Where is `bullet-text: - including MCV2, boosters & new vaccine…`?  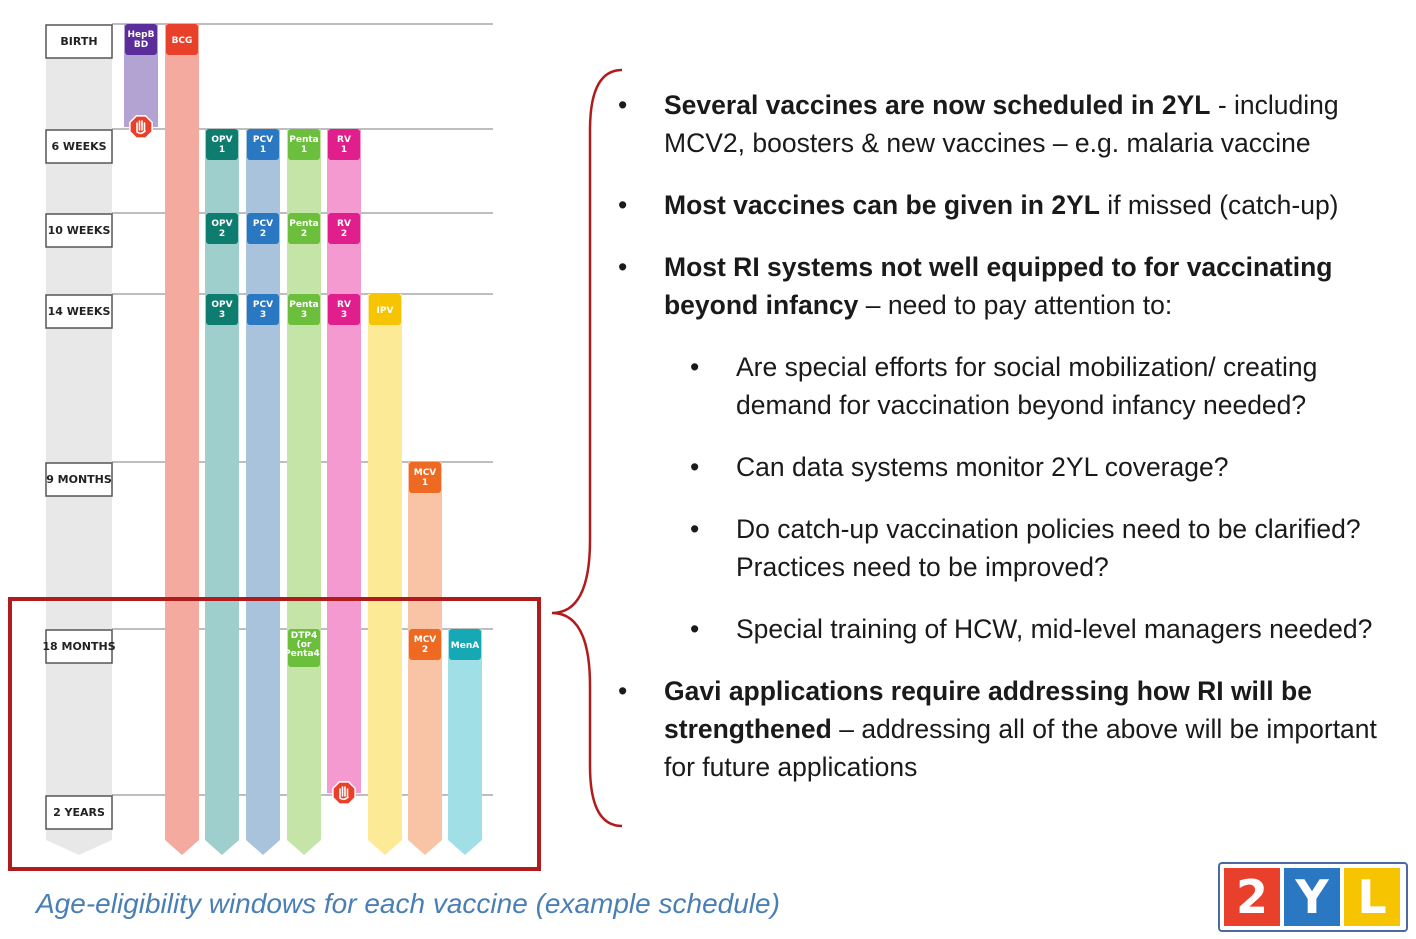
bullet-text: - including MCV2, boosters & new vaccine… is located at coordinates (1001, 124).